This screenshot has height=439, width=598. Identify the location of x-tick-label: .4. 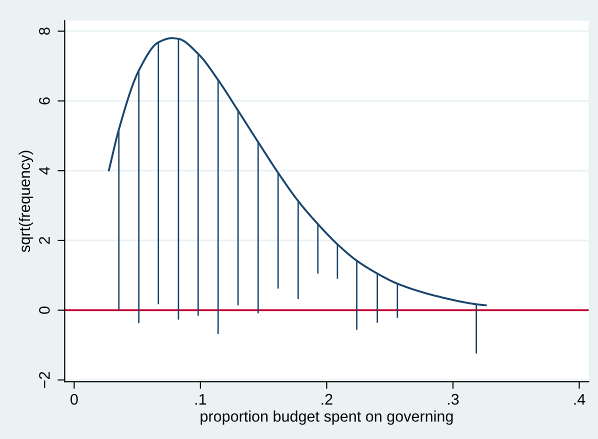
(580, 399).